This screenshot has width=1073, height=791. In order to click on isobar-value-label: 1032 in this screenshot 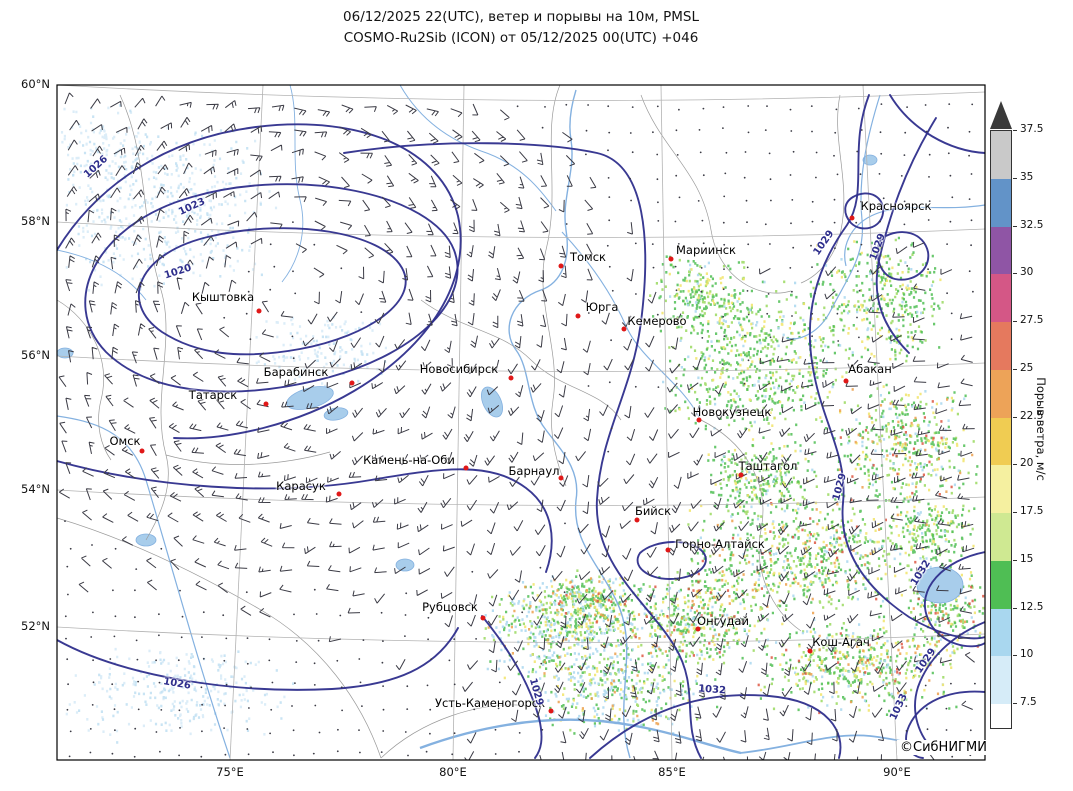, I will do `click(712, 690)`.